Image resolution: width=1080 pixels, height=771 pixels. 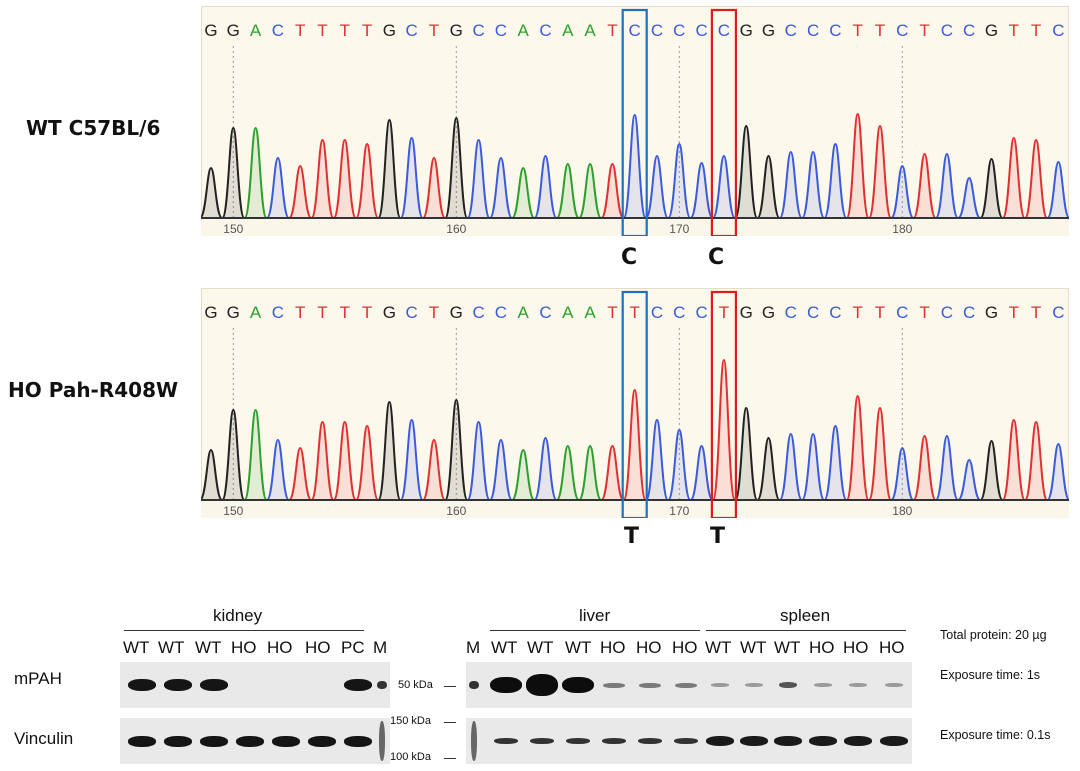 What do you see at coordinates (595, 630) in the screenshot?
I see `tissue-rule-liver` at bounding box center [595, 630].